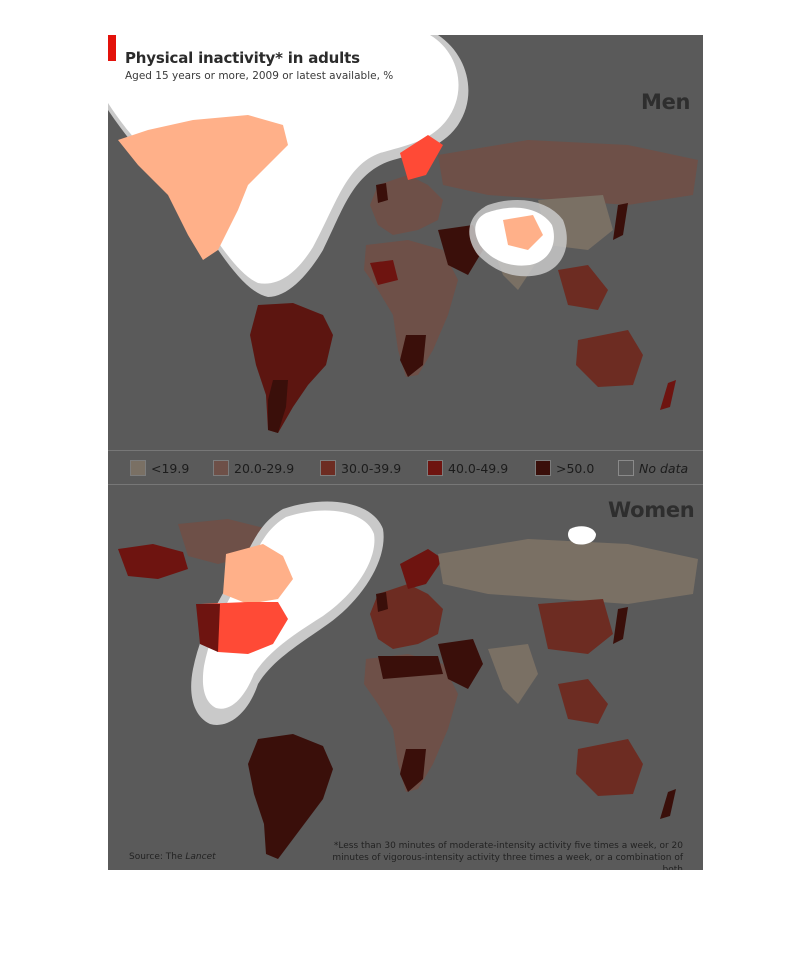  Describe the element at coordinates (410, 667) in the screenshot. I see `north-africa-women` at that location.